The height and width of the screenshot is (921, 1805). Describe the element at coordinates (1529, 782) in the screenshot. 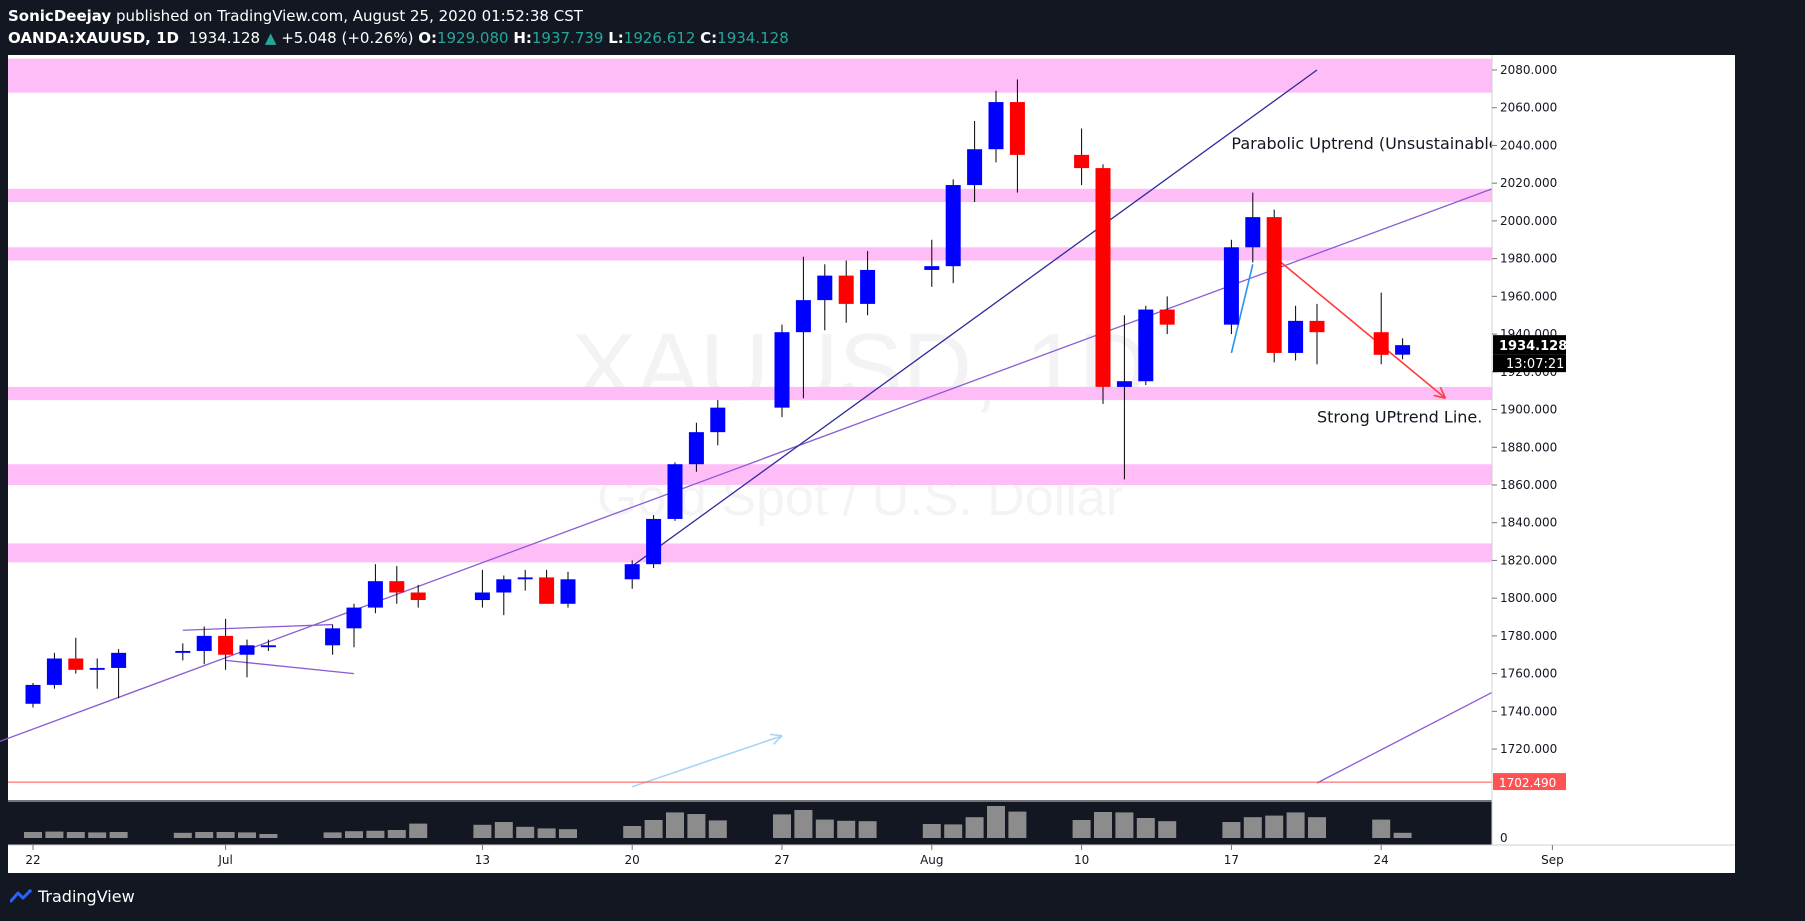

I see `low-price-tag` at that location.